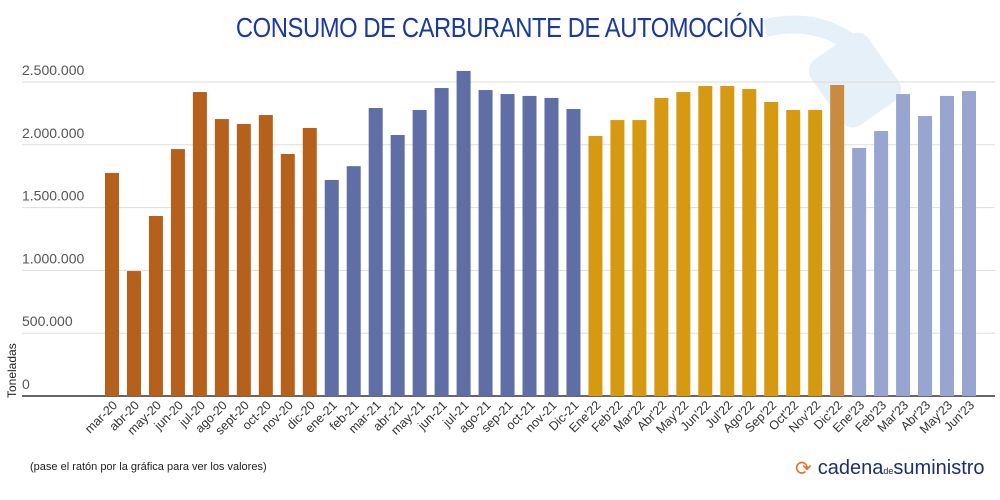 Image resolution: width=1000 pixels, height=500 pixels. I want to click on y-tick-label: 2.000.000, so click(53, 133).